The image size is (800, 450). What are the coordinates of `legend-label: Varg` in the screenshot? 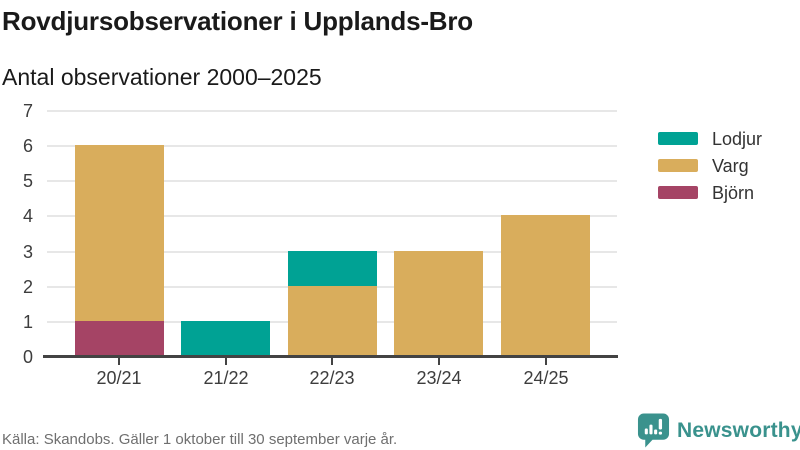 It's located at (730, 165).